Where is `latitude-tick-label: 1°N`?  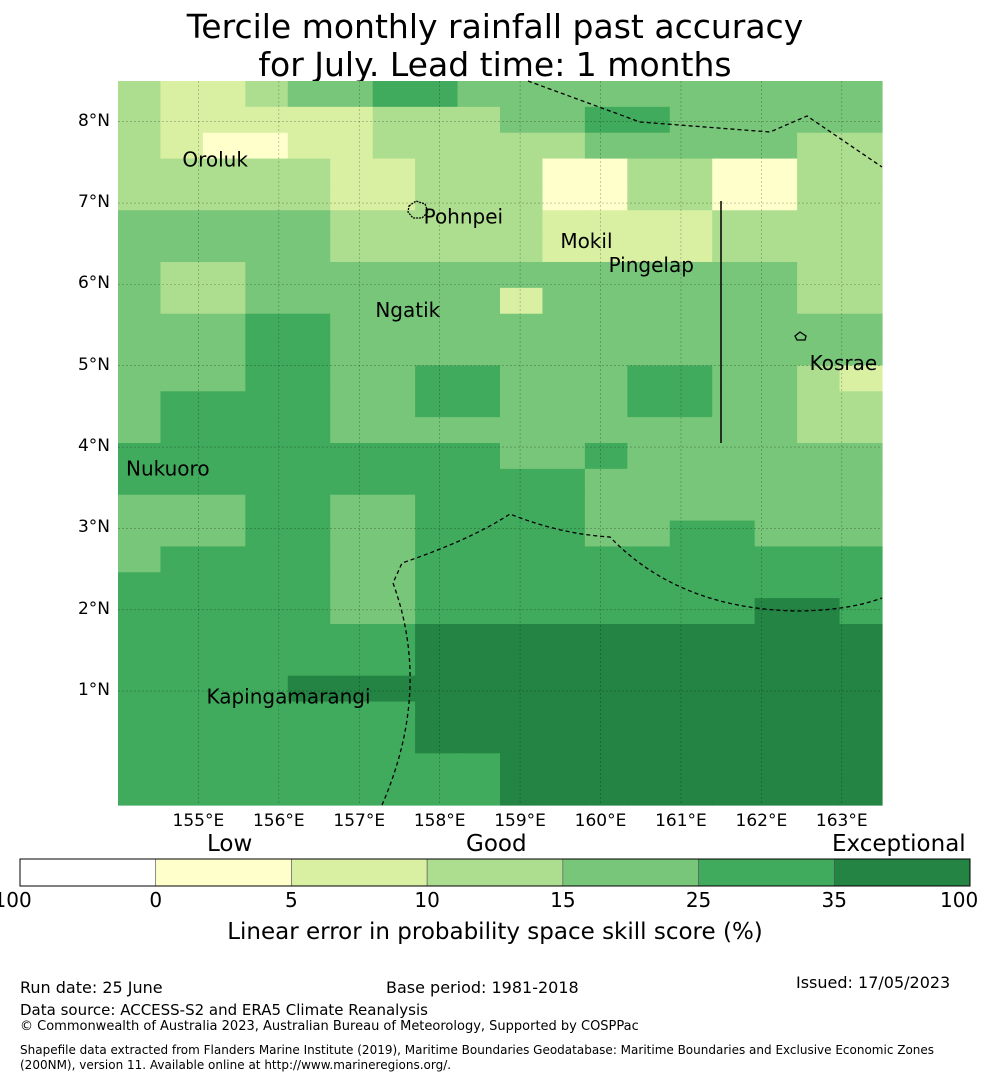 latitude-tick-label: 1°N is located at coordinates (93, 690).